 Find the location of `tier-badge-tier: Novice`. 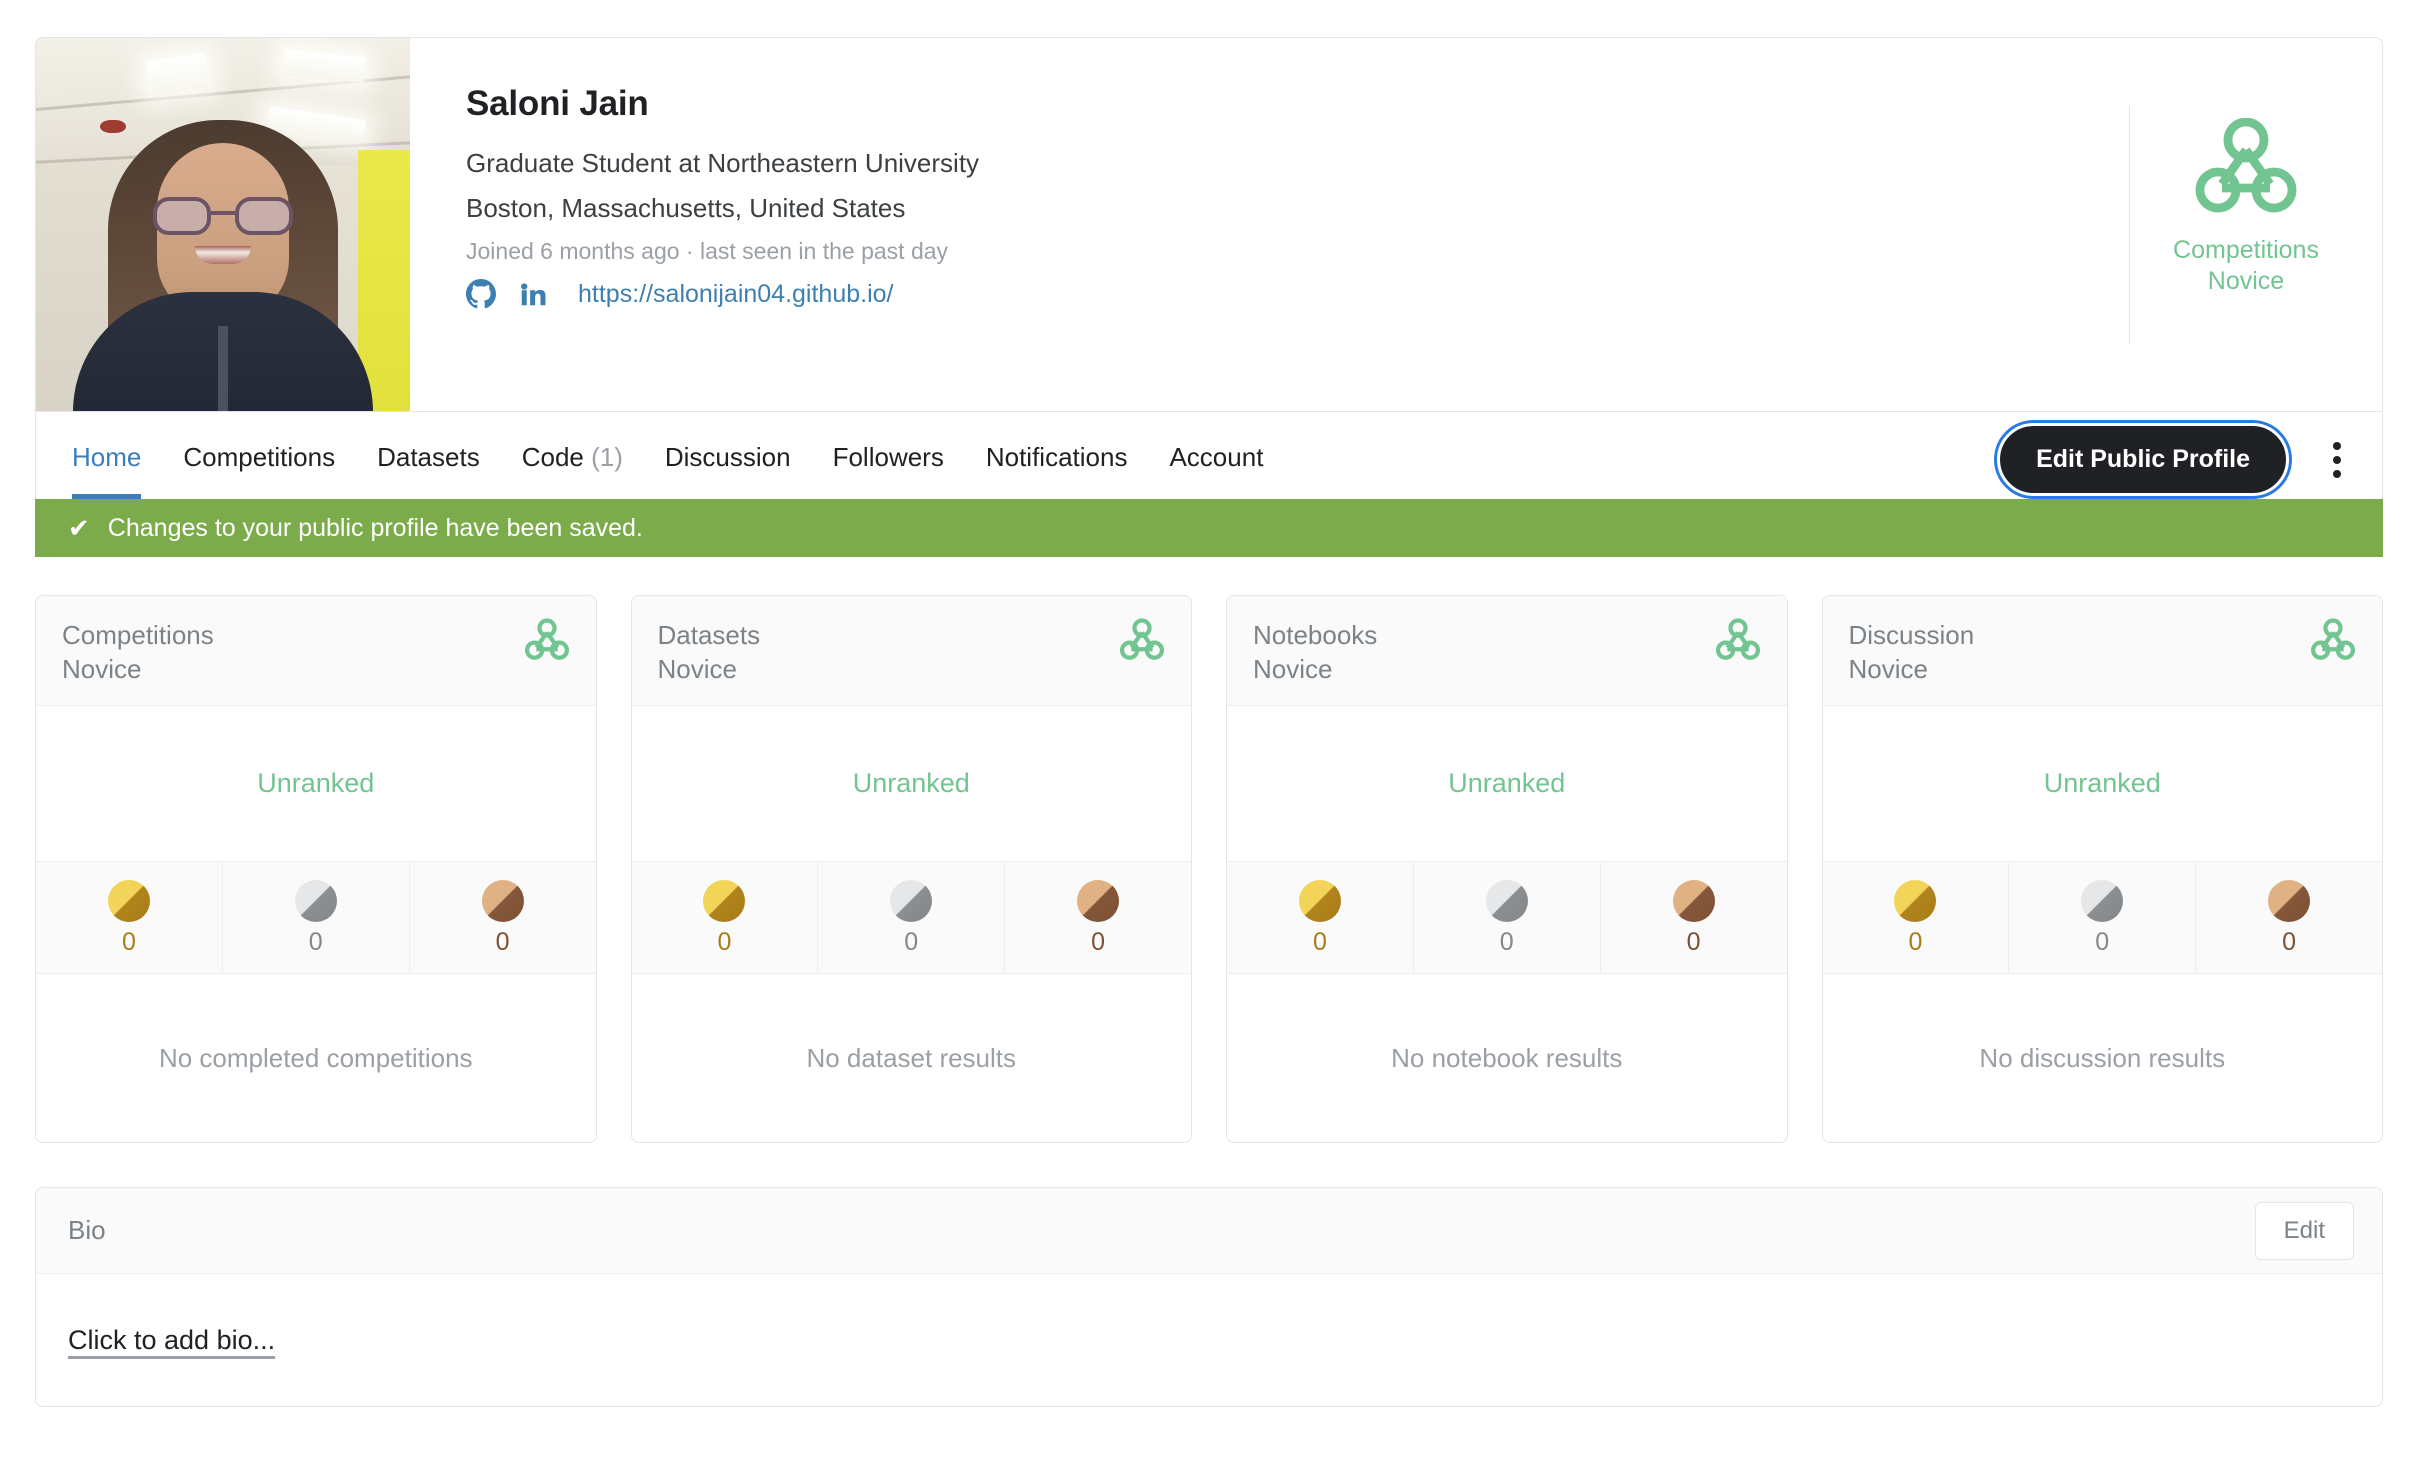

tier-badge-tier: Novice is located at coordinates (2246, 280).